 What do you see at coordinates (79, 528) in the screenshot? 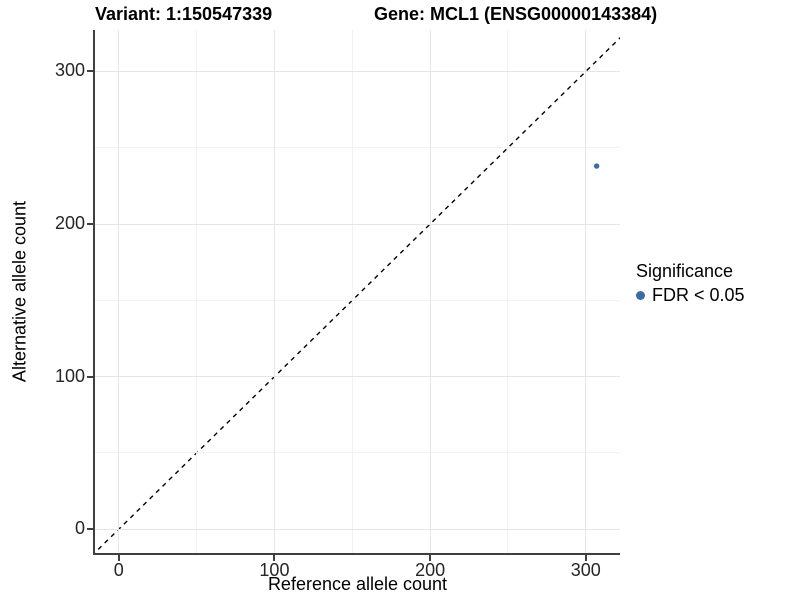
I see `y-tick-label: 0` at bounding box center [79, 528].